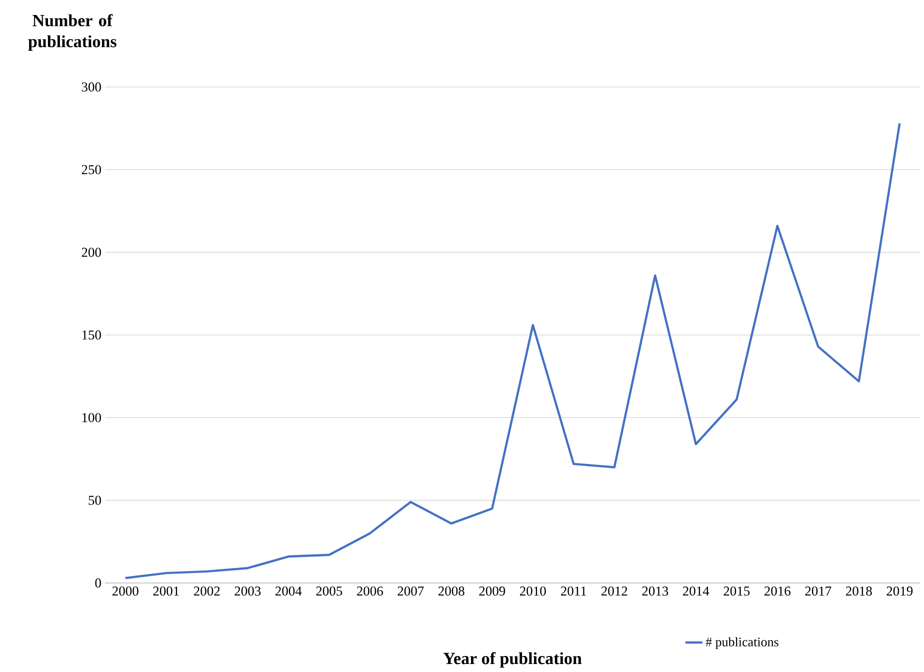 This screenshot has width=924, height=672. What do you see at coordinates (512, 660) in the screenshot?
I see `x-axis-title: Year of publication` at bounding box center [512, 660].